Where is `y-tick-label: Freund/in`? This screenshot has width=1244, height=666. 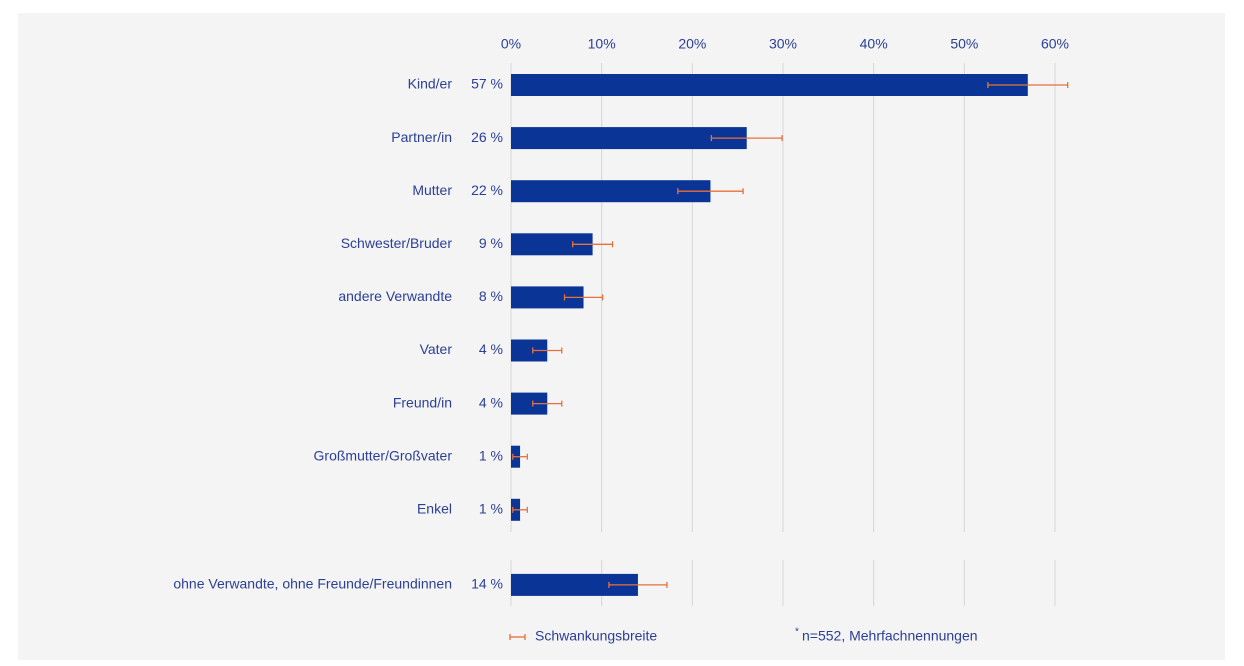
y-tick-label: Freund/in is located at coordinates (422, 402).